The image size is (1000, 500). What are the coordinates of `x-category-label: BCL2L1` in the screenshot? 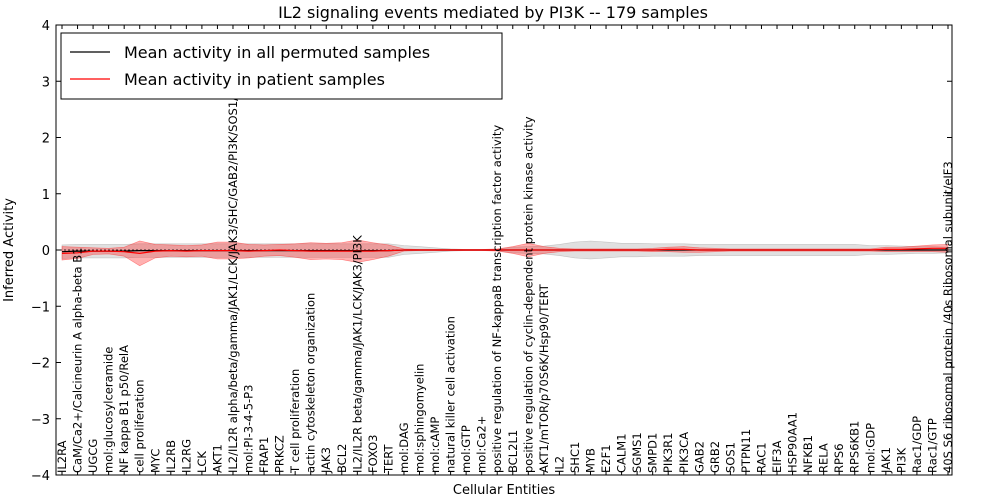 It's located at (513, 451).